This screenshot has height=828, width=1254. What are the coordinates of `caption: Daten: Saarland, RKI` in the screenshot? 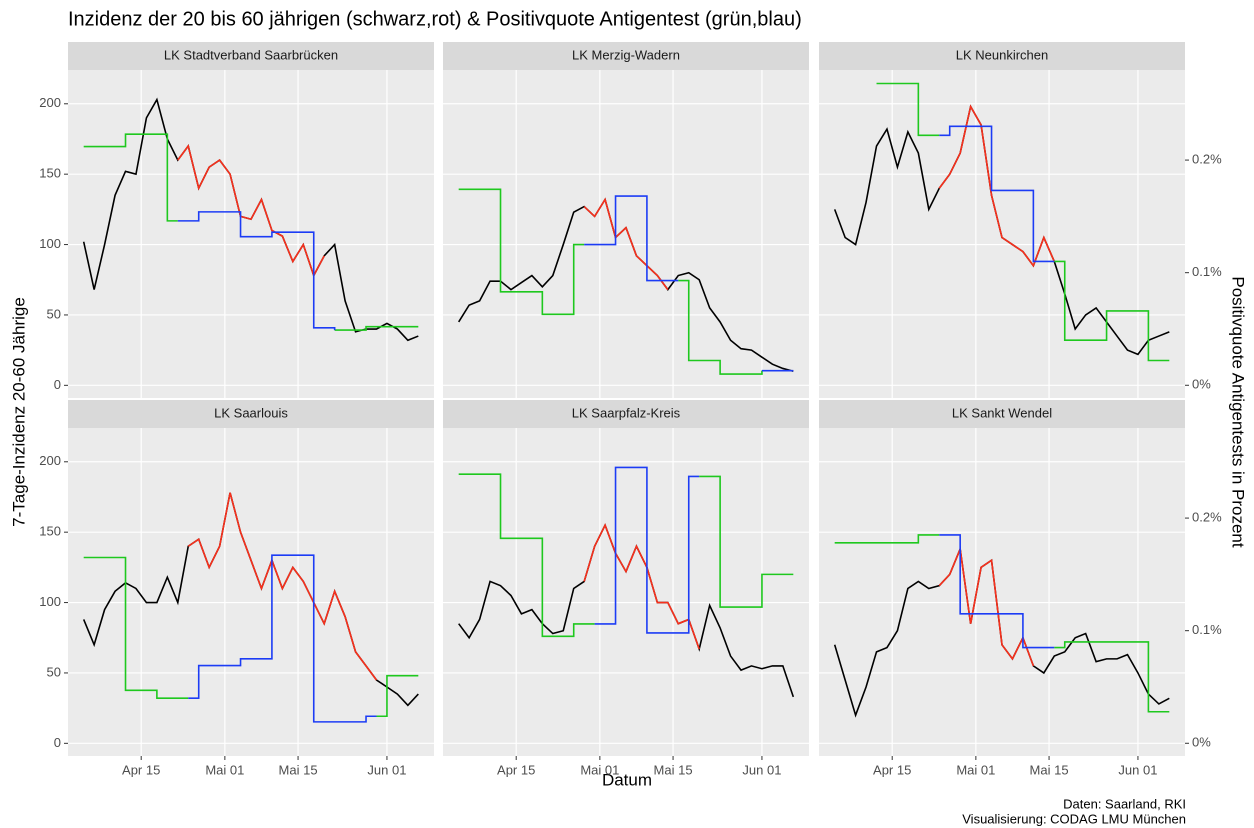 It's located at (1124, 803).